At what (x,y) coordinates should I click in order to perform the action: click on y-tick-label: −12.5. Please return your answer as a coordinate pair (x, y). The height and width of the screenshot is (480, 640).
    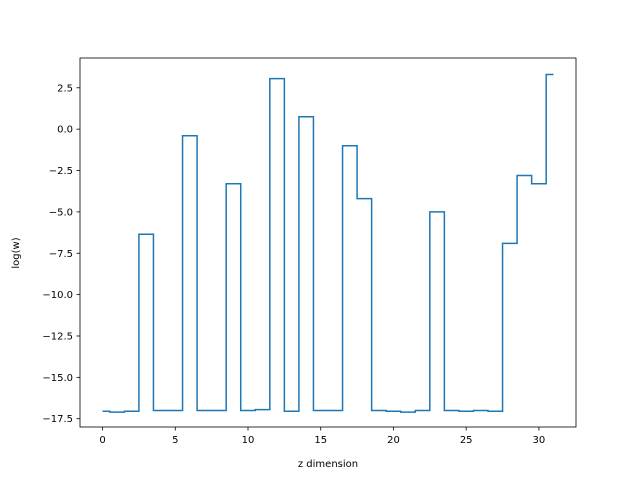
    Looking at the image, I should click on (57, 336).